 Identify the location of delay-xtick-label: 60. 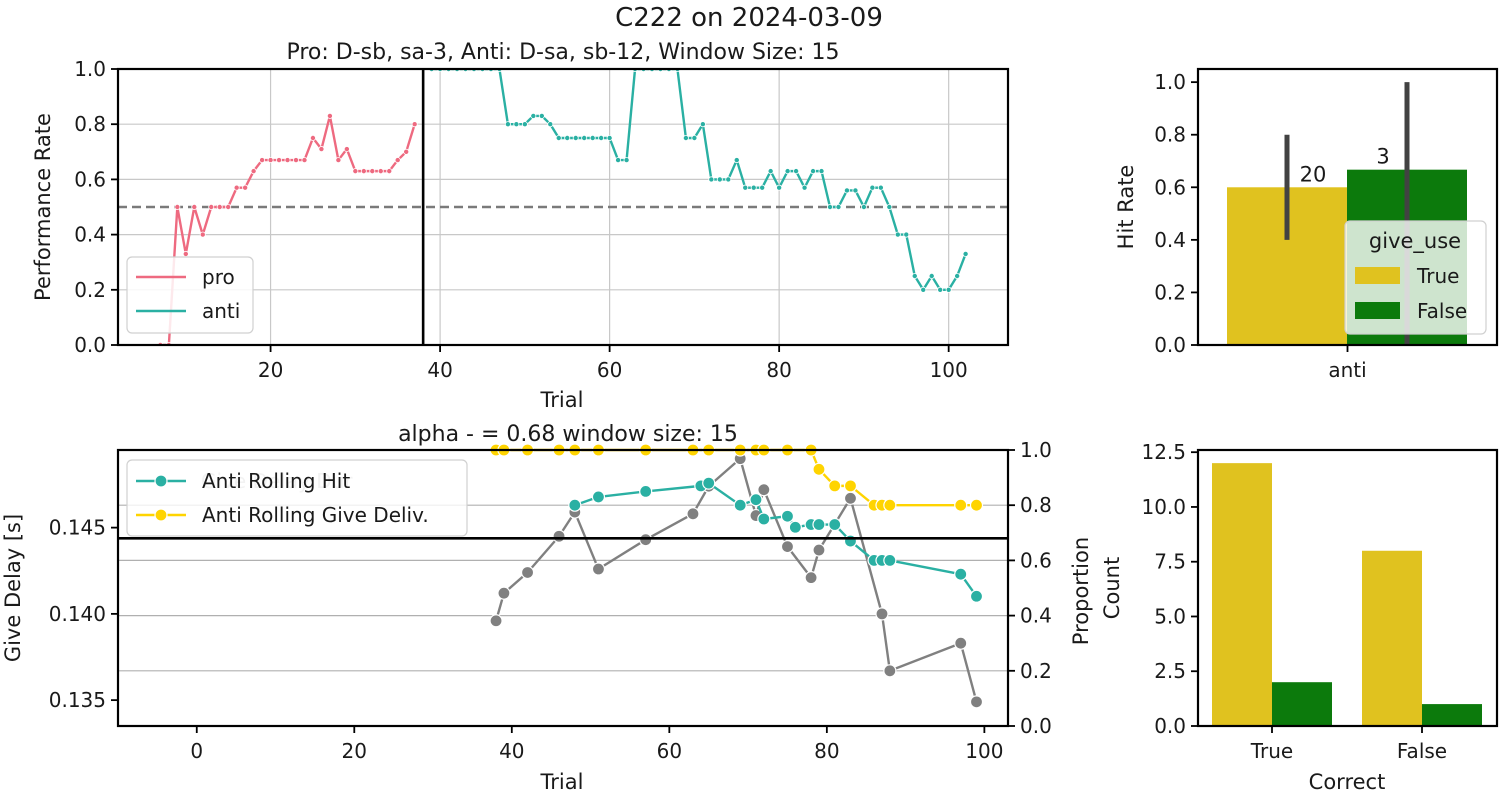
(669, 751).